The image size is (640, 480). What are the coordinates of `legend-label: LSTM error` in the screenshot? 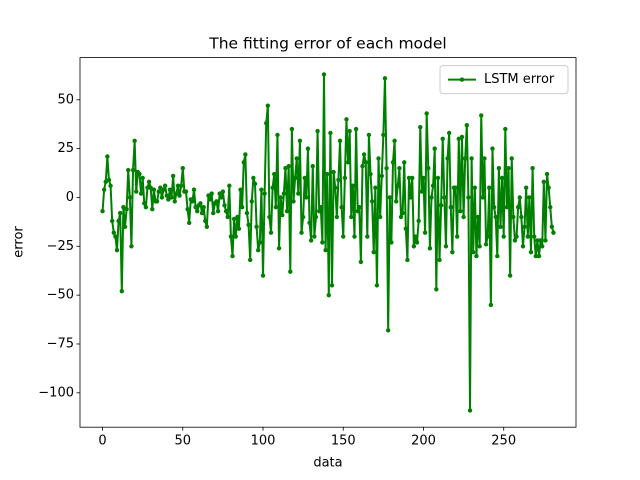 It's located at (519, 79).